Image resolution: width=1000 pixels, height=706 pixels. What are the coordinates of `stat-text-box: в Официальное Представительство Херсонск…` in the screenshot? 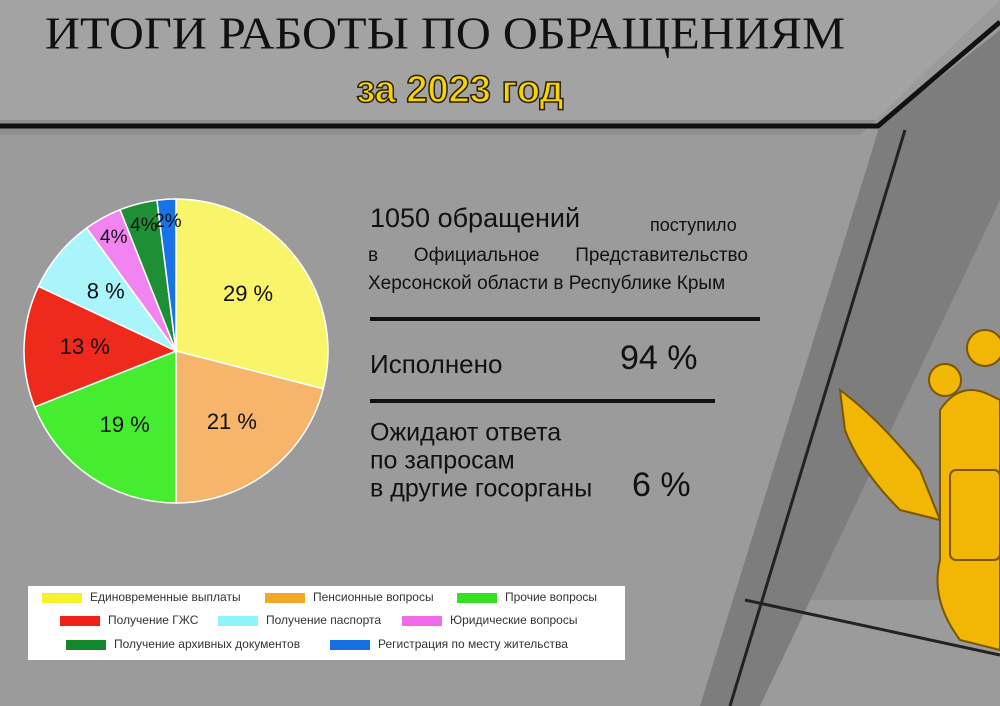 It's located at (558, 269).